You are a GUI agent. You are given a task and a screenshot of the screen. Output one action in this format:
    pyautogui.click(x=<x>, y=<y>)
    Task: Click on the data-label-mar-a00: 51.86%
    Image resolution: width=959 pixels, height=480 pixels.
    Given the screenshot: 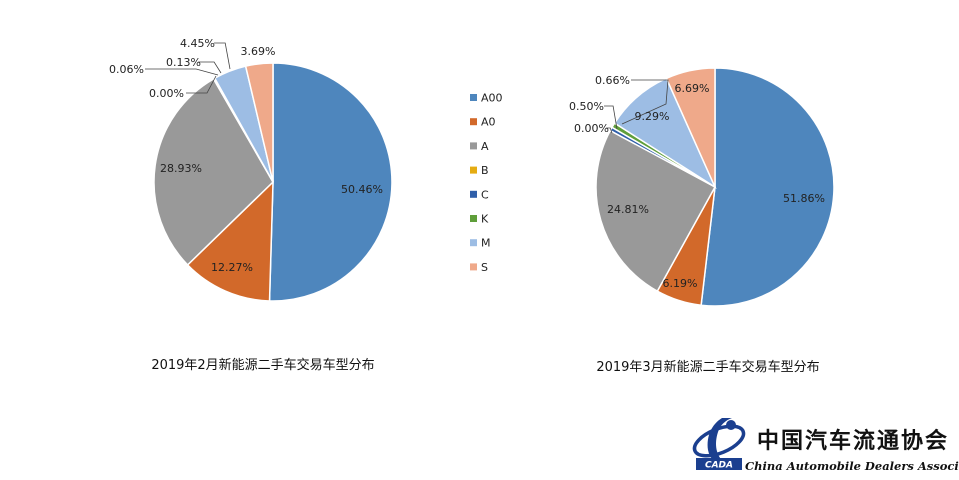 What is the action you would take?
    pyautogui.click(x=804, y=198)
    